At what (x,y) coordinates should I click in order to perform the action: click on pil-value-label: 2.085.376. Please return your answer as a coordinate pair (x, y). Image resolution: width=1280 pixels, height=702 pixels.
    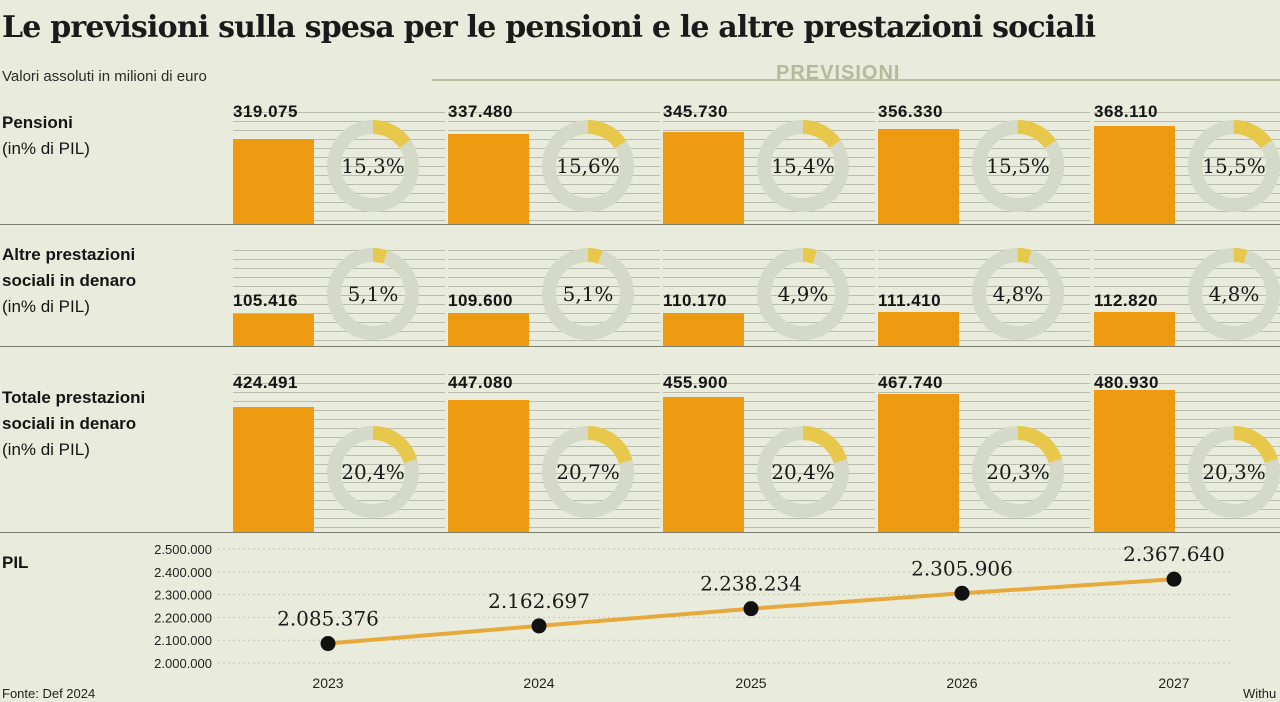
    Looking at the image, I should click on (328, 619).